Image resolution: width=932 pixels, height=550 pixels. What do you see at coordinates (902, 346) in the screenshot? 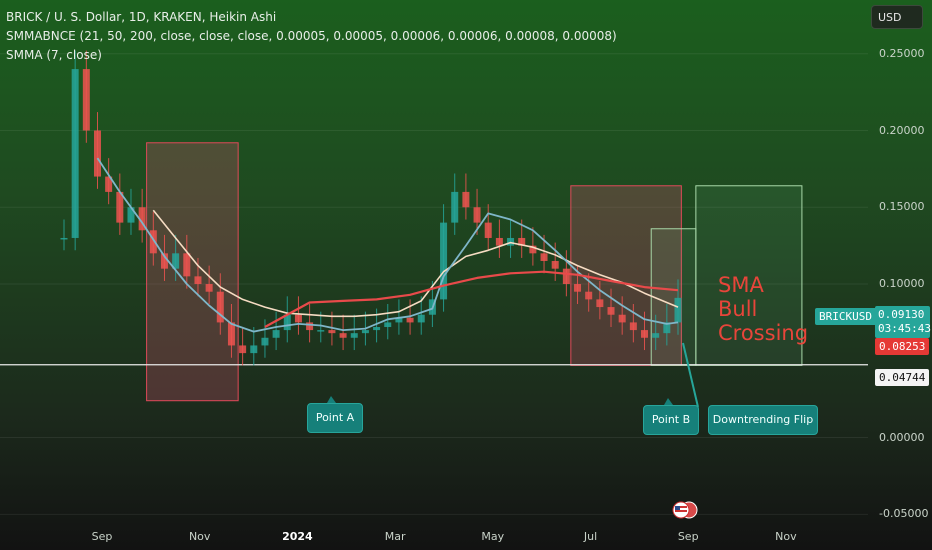
I see `smma-price-tag: 0.08253` at bounding box center [902, 346].